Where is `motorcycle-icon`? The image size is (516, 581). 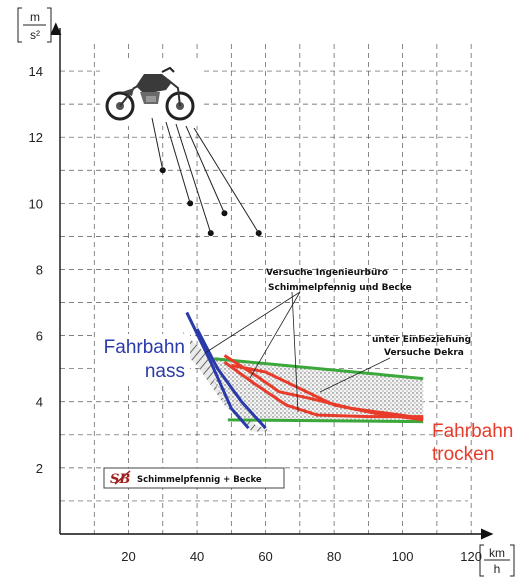 motorcycle-icon is located at coordinates (152, 94).